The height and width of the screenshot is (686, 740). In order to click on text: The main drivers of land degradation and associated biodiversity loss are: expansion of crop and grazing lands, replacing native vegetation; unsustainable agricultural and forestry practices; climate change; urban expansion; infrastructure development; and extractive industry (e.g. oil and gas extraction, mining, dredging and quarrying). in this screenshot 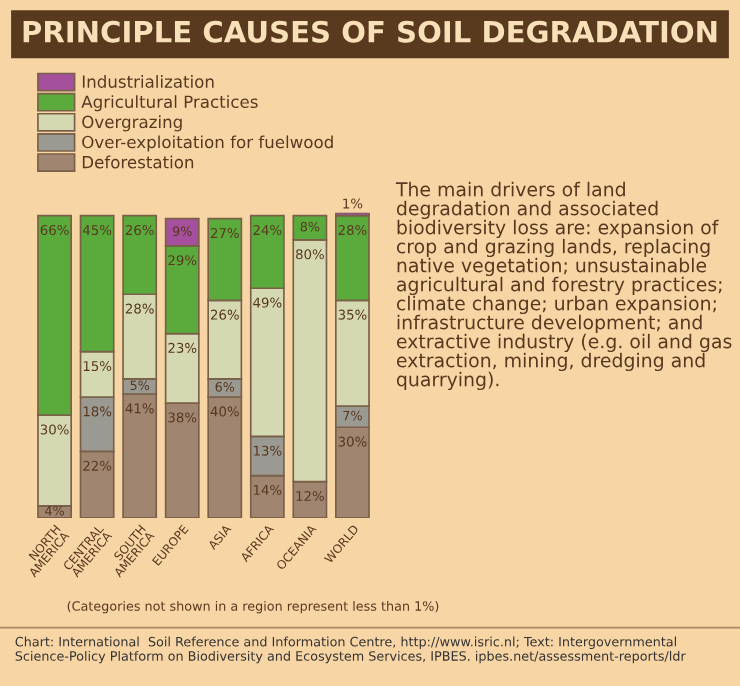, I will do `click(563, 286)`.